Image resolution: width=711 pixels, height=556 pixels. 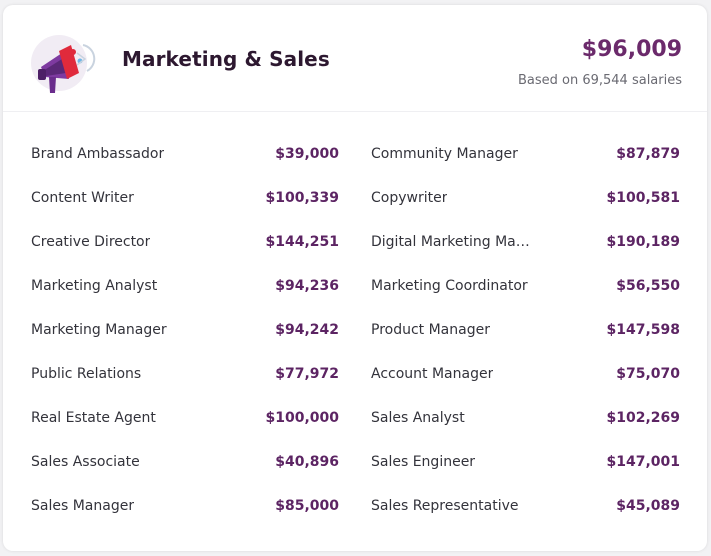 What do you see at coordinates (643, 198) in the screenshot?
I see `job-salary: $100,581` at bounding box center [643, 198].